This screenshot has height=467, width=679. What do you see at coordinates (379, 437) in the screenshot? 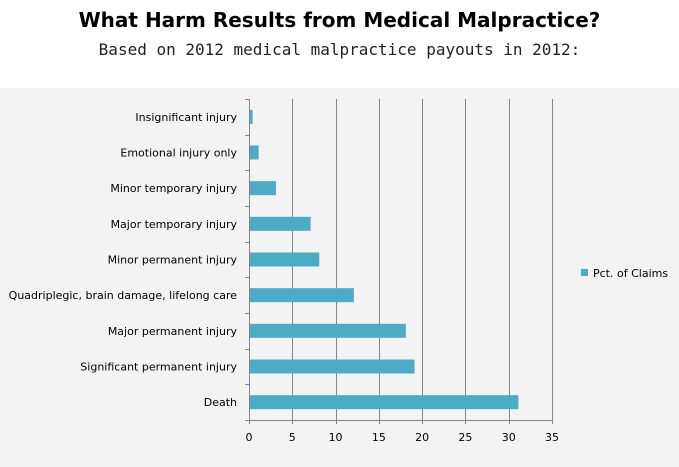
I see `x-tick-label: 15` at bounding box center [379, 437].